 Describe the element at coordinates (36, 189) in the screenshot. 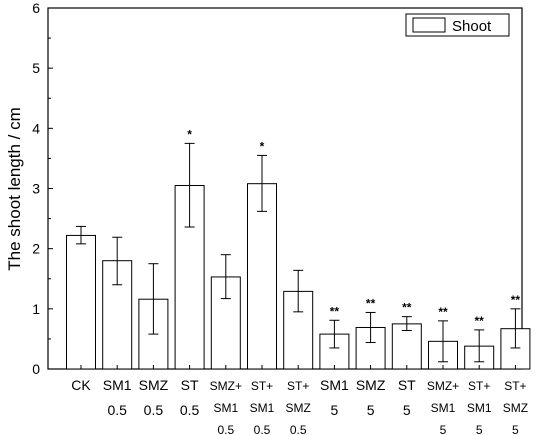

I see `y-tick-label: 3` at that location.